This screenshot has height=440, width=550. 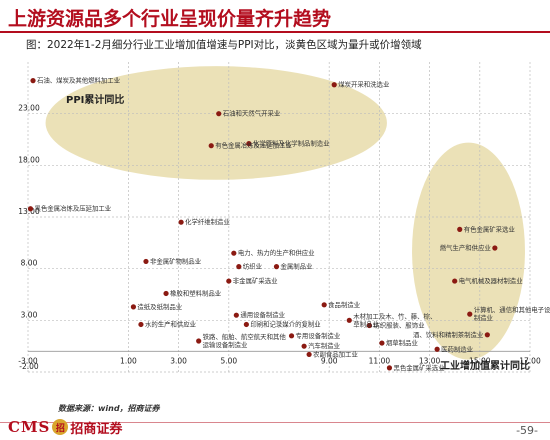 What do you see at coordinates (275, 32) in the screenshot?
I see `title-divider` at bounding box center [275, 32].